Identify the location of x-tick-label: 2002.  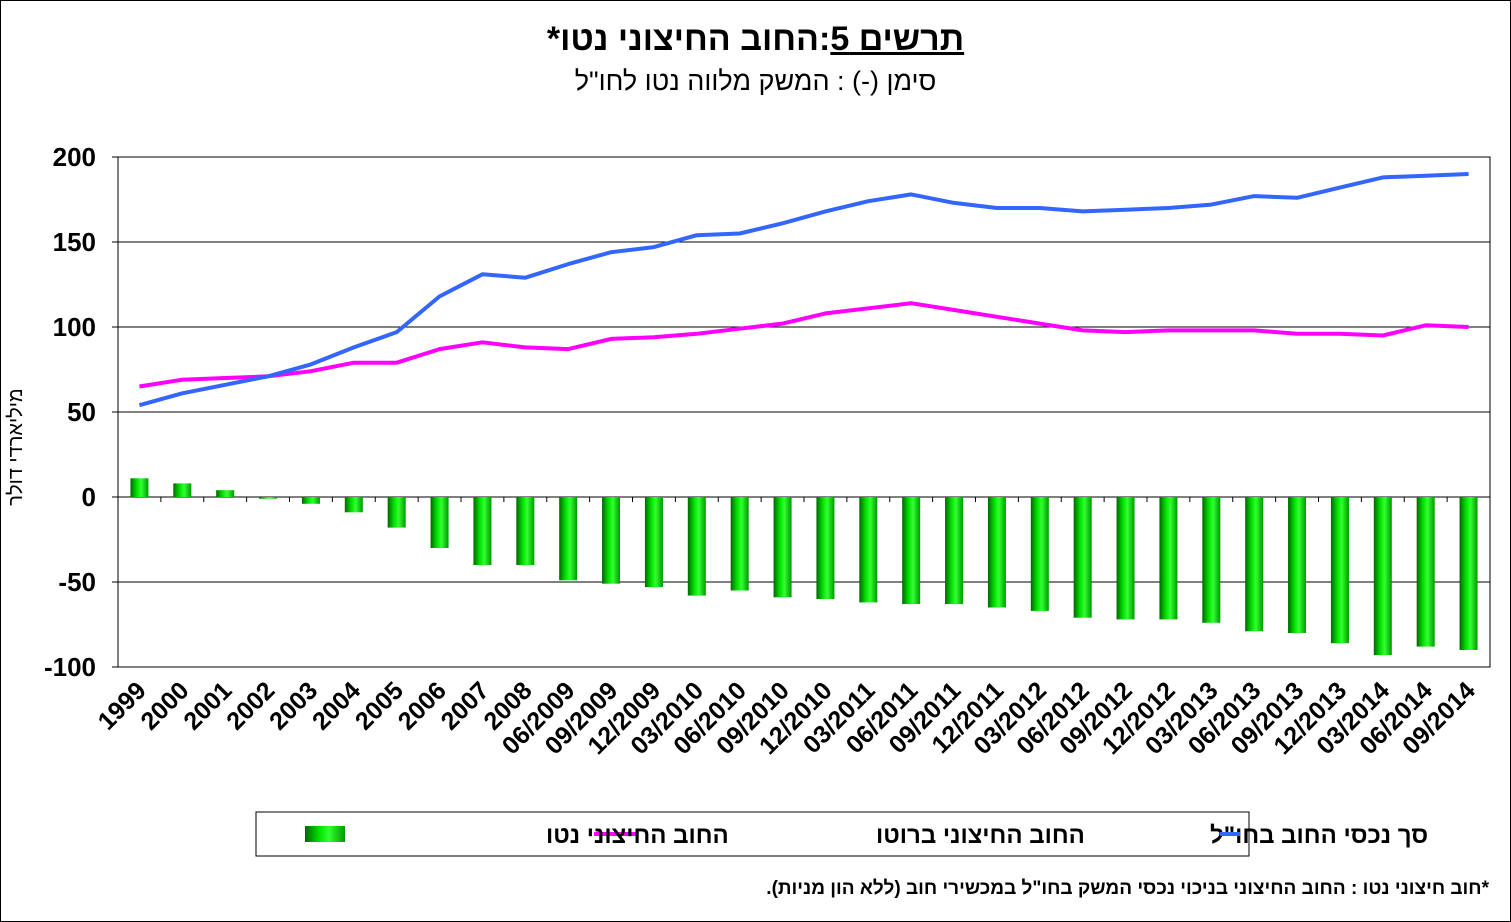
(250, 705).